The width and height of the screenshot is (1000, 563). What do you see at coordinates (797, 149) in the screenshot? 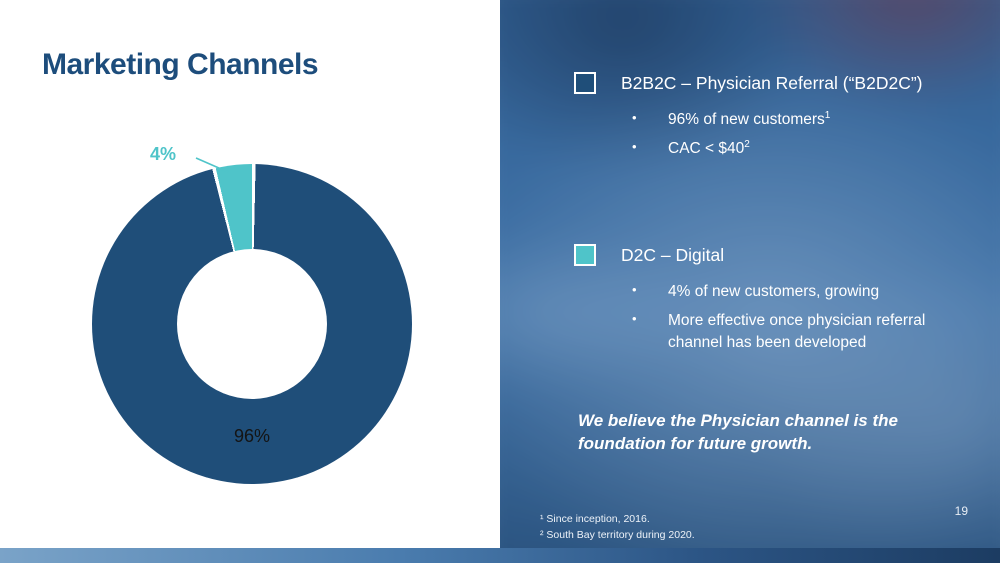
I see `list-item: • CAC < $402` at bounding box center [797, 149].